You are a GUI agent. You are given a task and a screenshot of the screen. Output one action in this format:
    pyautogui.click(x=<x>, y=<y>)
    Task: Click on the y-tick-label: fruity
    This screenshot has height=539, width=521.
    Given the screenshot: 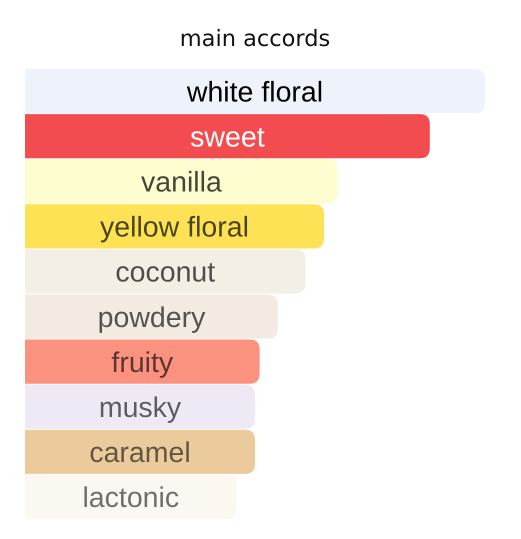 What is the action you would take?
    pyautogui.click(x=142, y=362)
    